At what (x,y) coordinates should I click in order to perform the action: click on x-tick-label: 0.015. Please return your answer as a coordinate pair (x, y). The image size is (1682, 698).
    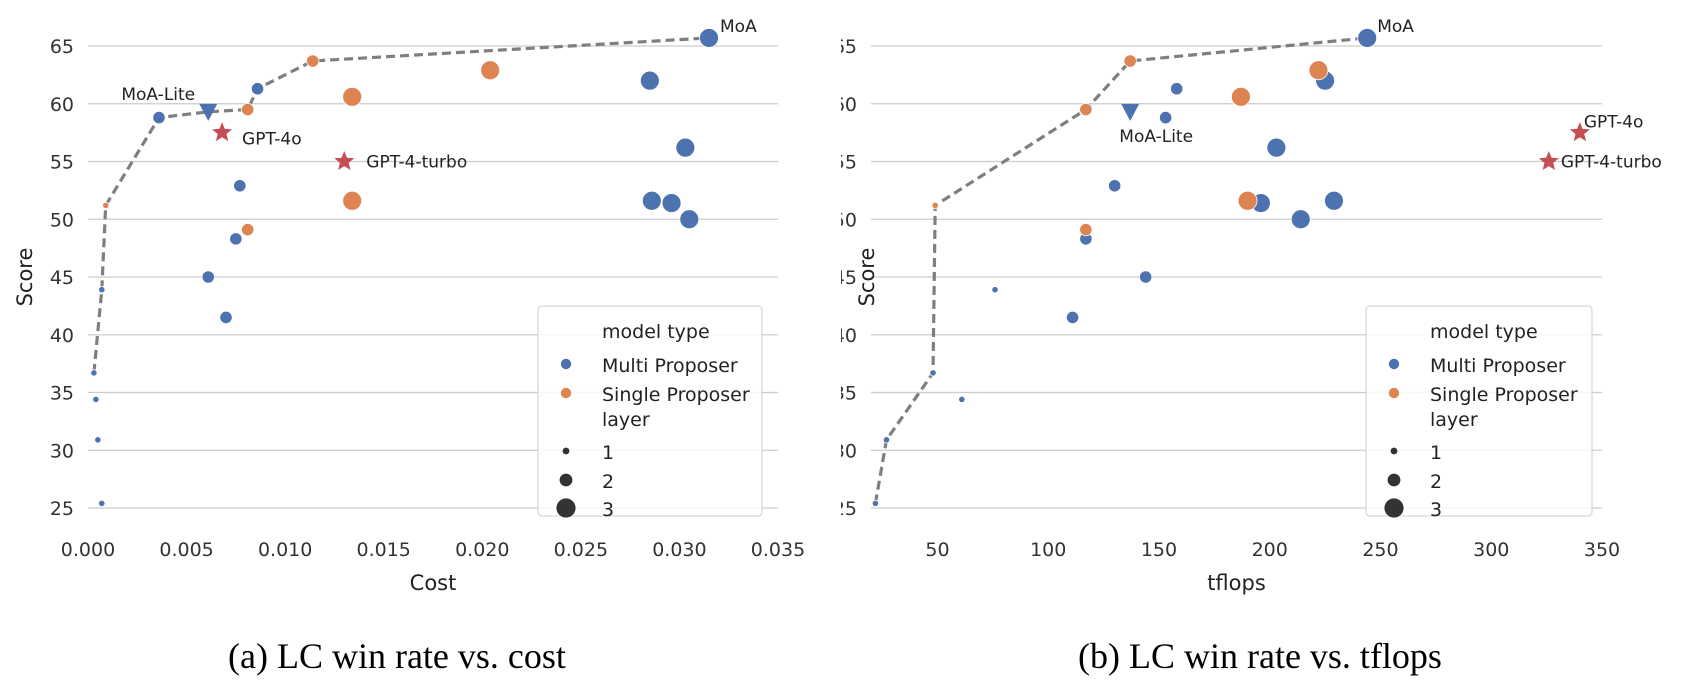
    Looking at the image, I should click on (384, 550).